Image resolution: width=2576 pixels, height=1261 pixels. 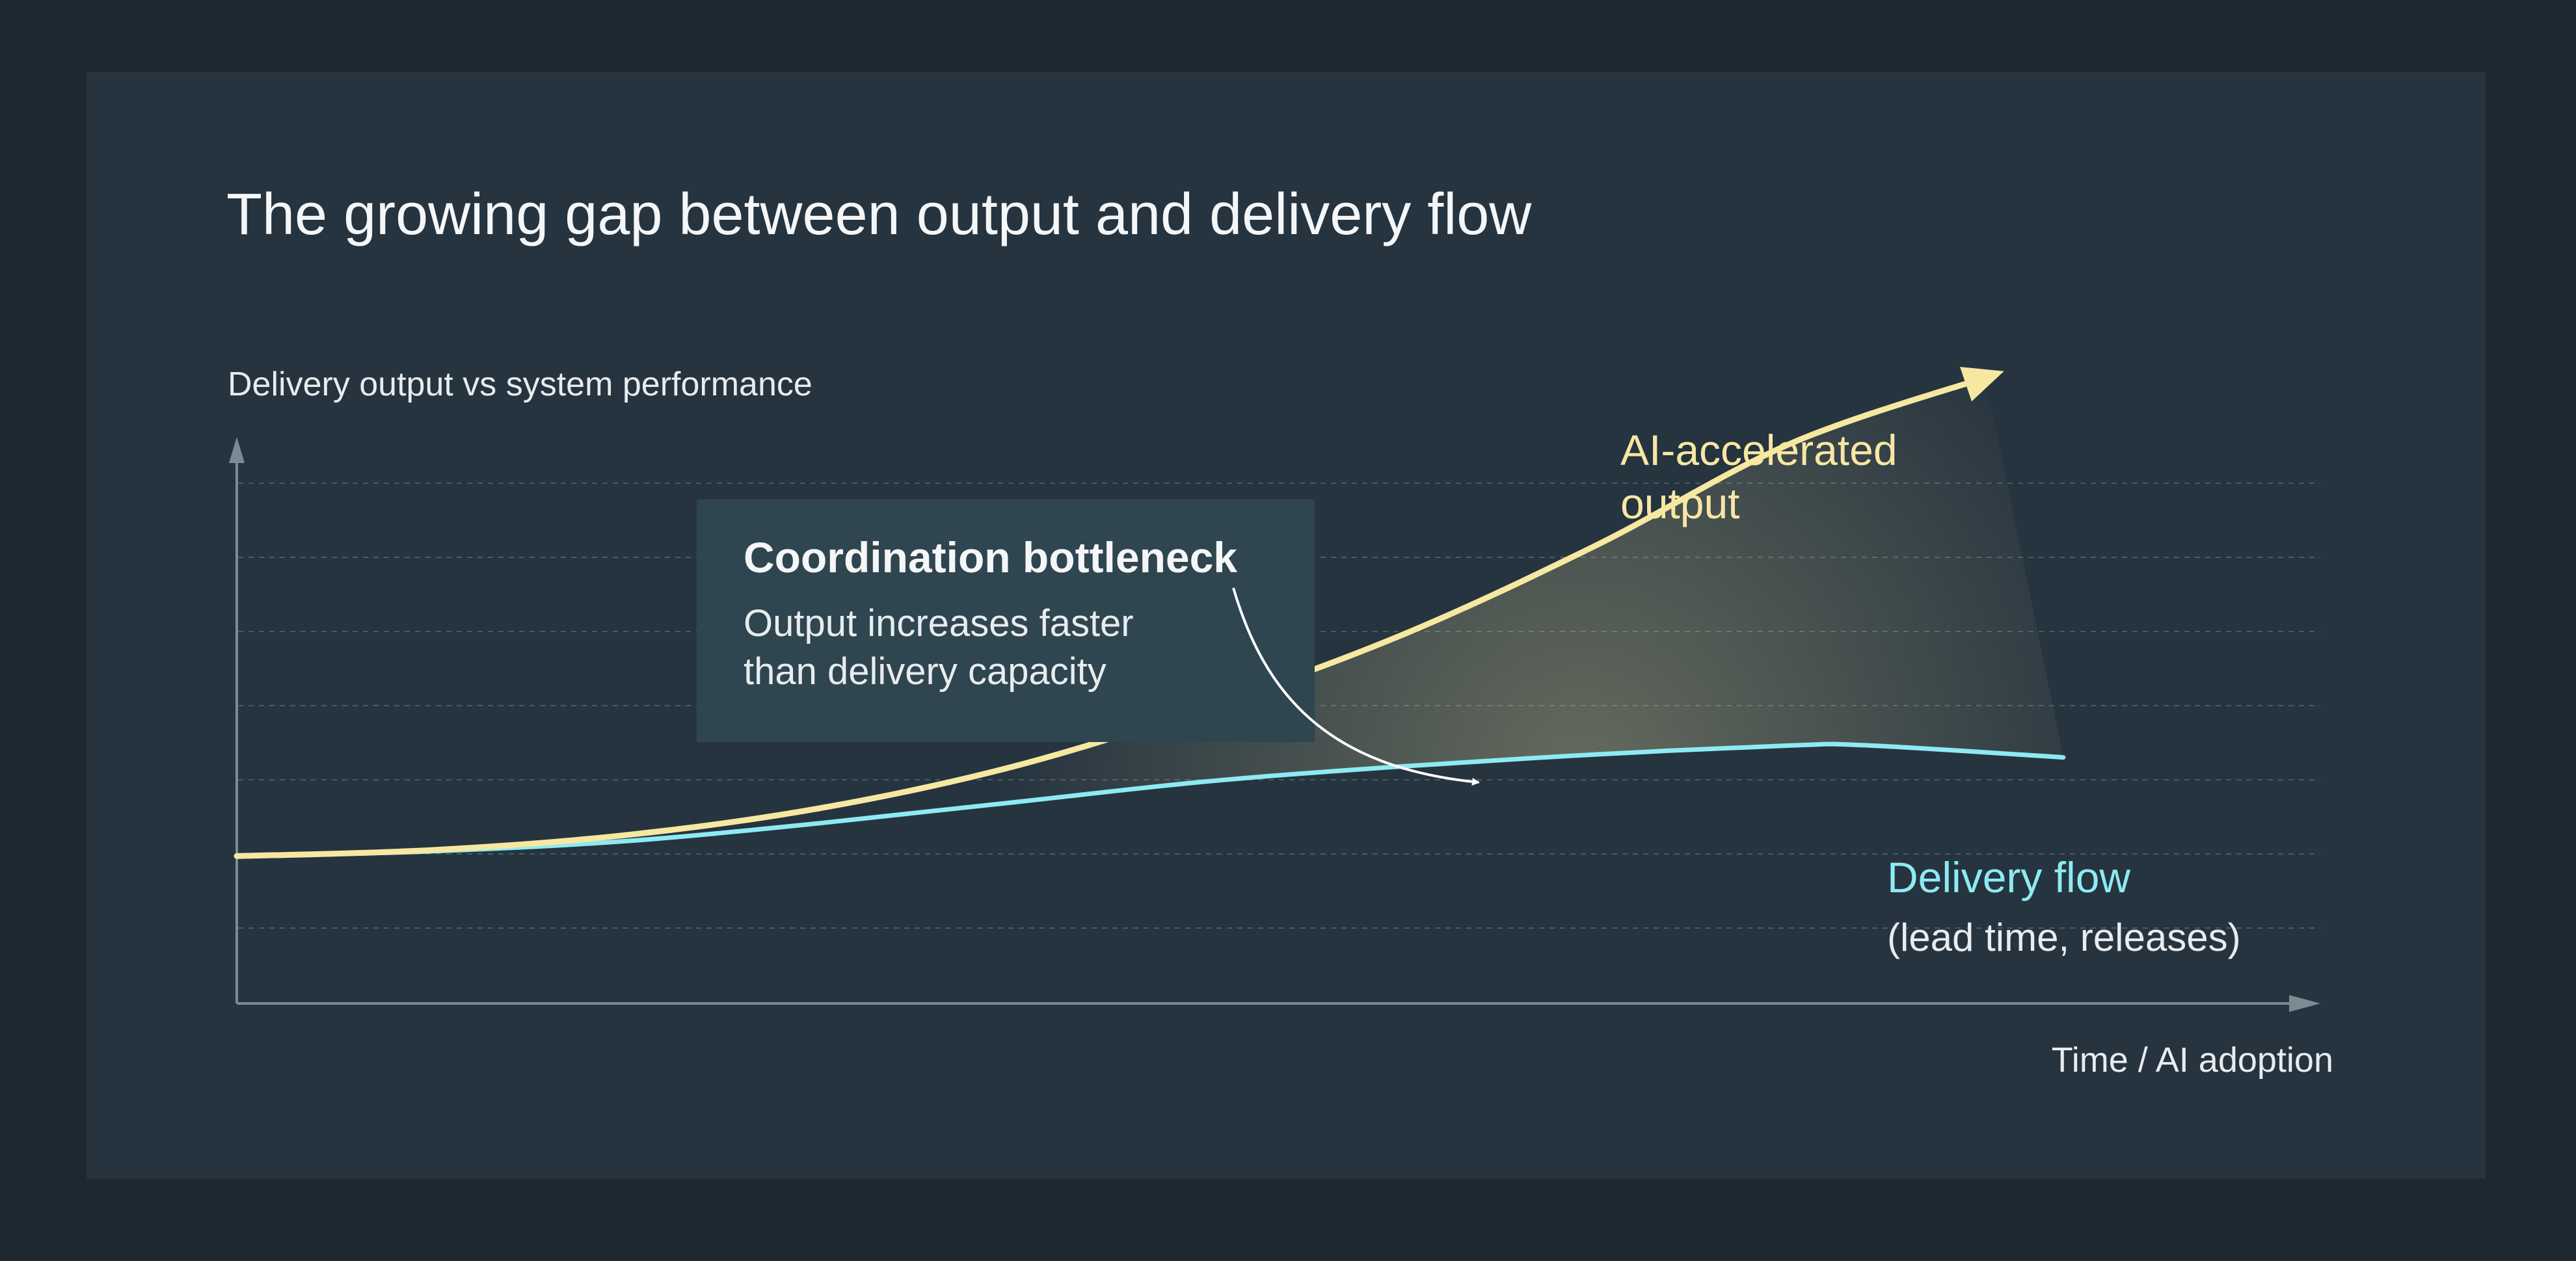 I want to click on delivery-flow-sublabel: (lead time, releases), so click(x=2064, y=937).